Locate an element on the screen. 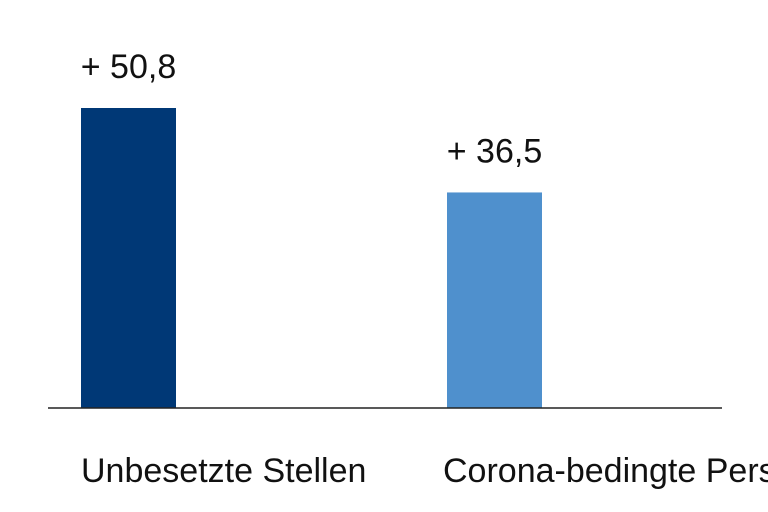  value-labels-group: + 50,8 + 36,5 is located at coordinates (311, 109).